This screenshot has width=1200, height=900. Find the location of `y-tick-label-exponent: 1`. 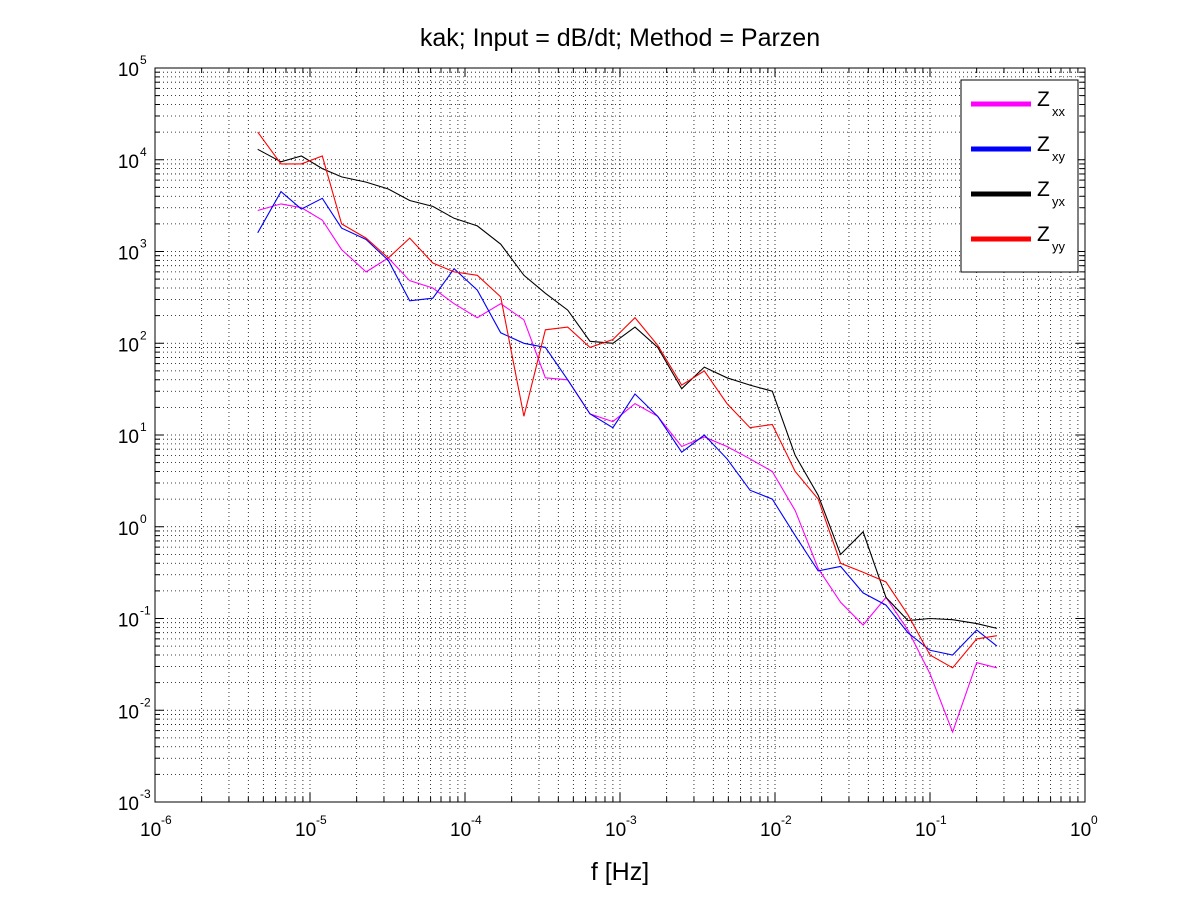

y-tick-label-exponent: 1 is located at coordinates (143, 427).